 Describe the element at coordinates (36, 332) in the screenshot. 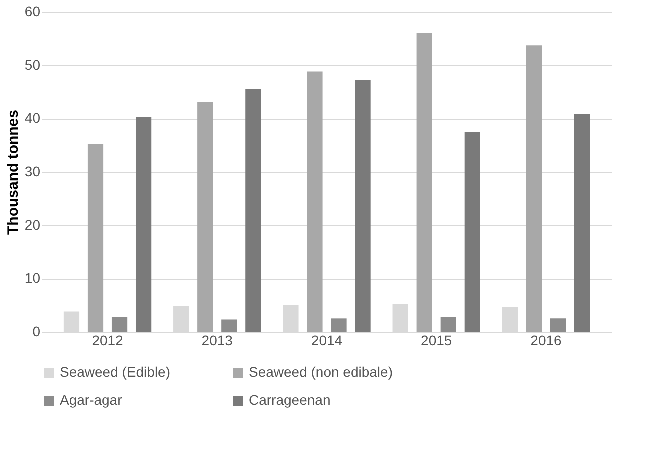

I see `y-tick-label: 0` at that location.